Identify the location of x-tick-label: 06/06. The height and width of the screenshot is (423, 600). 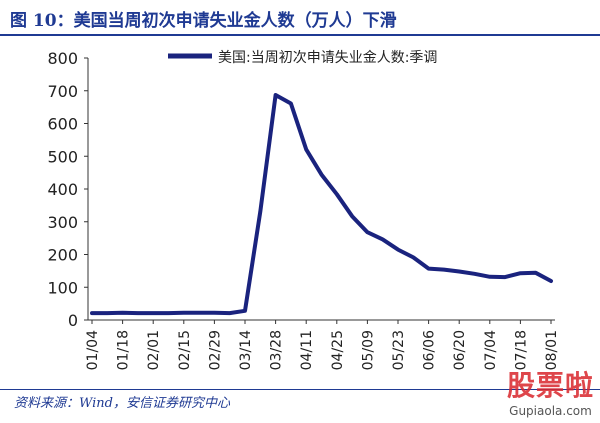
(430, 350).